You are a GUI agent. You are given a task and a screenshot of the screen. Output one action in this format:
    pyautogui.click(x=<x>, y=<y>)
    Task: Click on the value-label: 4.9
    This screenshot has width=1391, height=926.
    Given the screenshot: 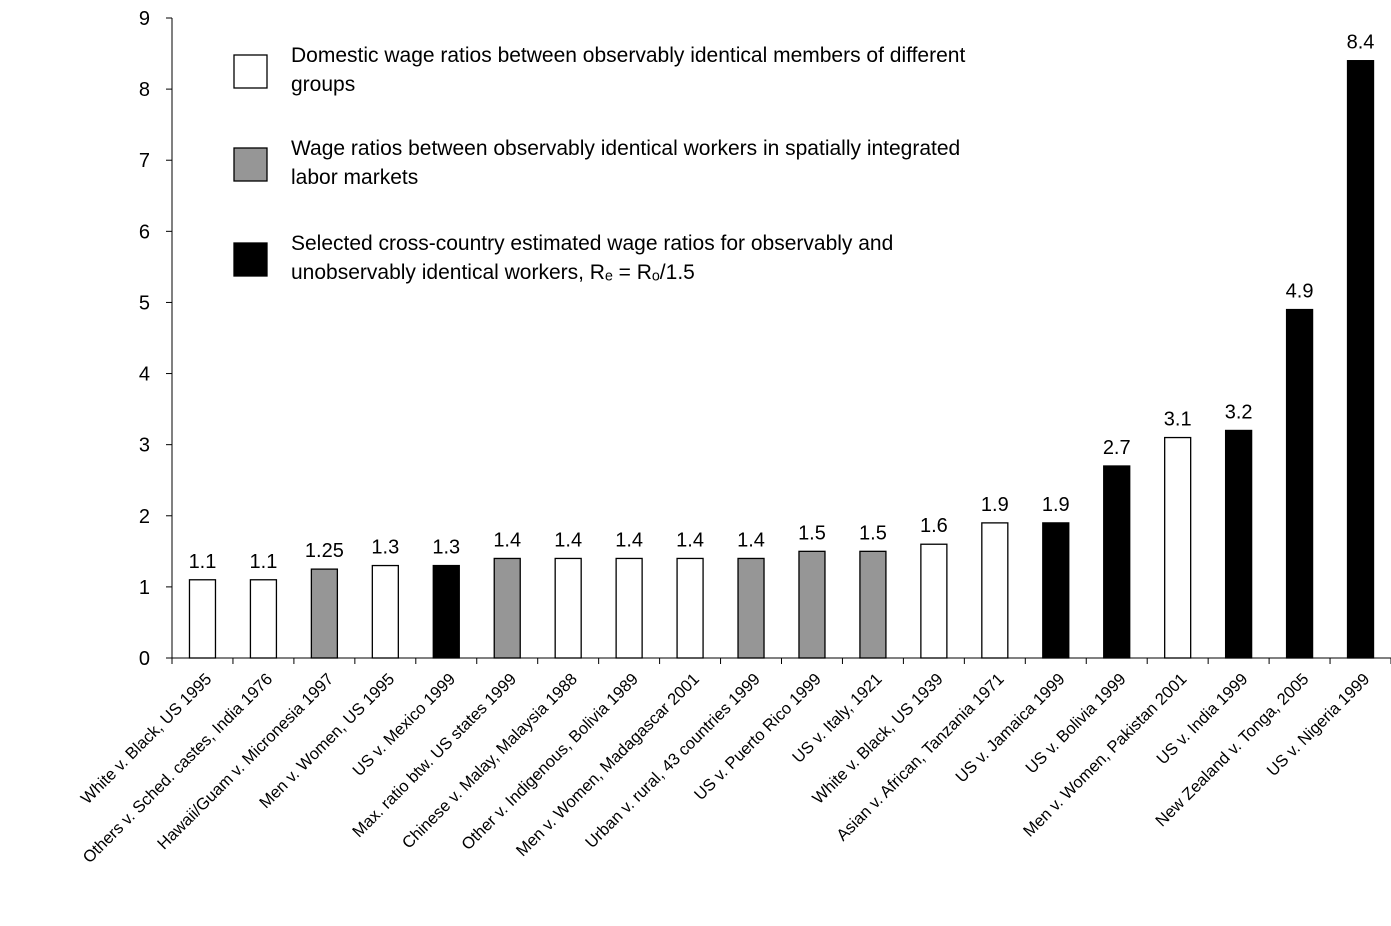 What is the action you would take?
    pyautogui.click(x=1300, y=292)
    